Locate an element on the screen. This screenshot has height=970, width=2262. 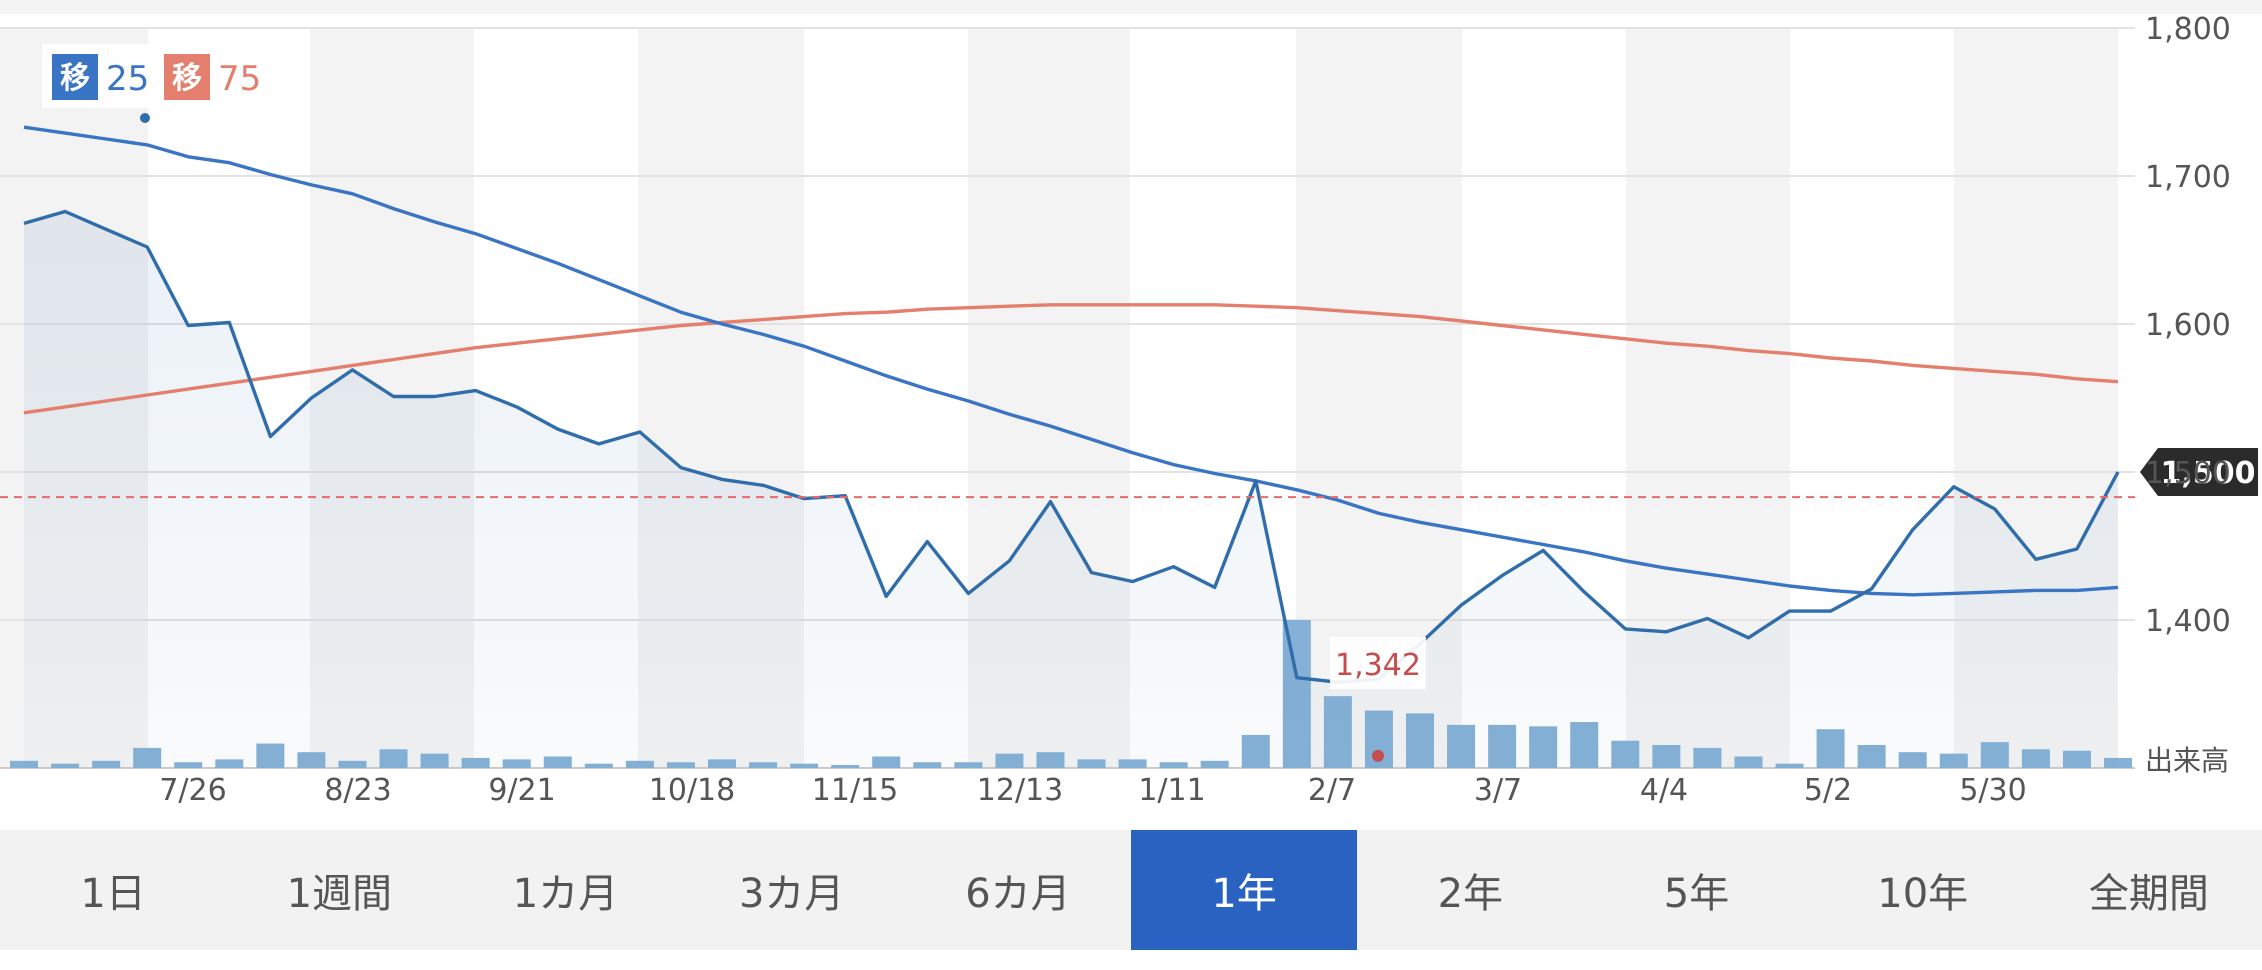
period-selector: 1日 1週間 1カ月 3カ月 6カ月 1年 2年 5年 10年 全期間 is located at coordinates (1131, 890).